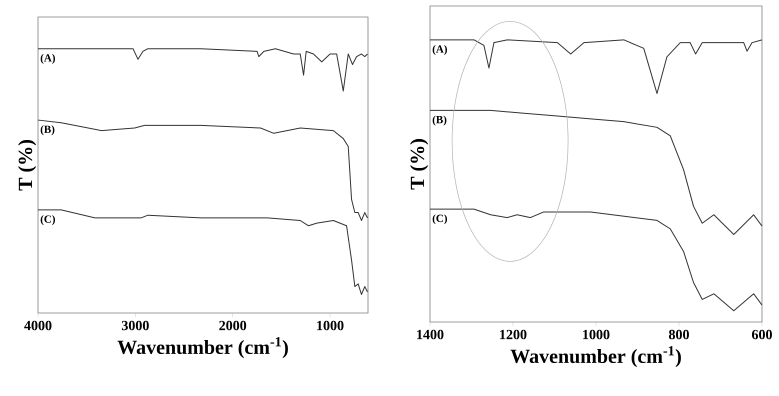  I want to click on x-tick-label: 600, so click(762, 335).